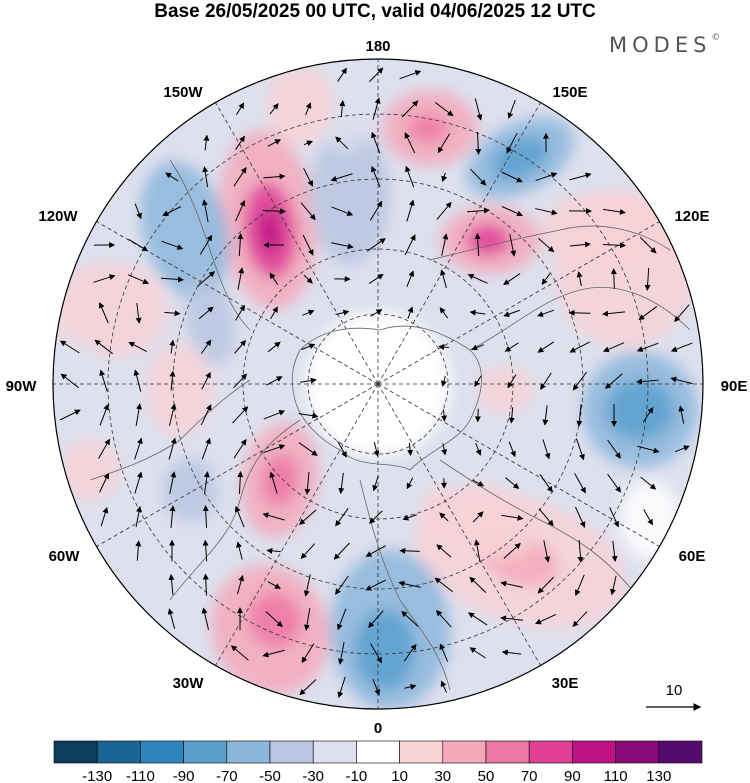  Describe the element at coordinates (692, 556) in the screenshot. I see `lon-label-60E: 60E` at that location.